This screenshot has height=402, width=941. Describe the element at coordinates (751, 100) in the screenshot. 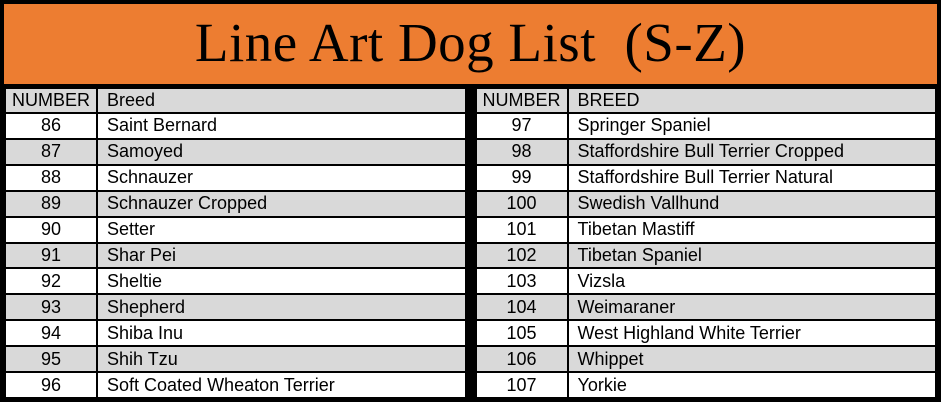

I see `breed-column-header: BREED` at that location.